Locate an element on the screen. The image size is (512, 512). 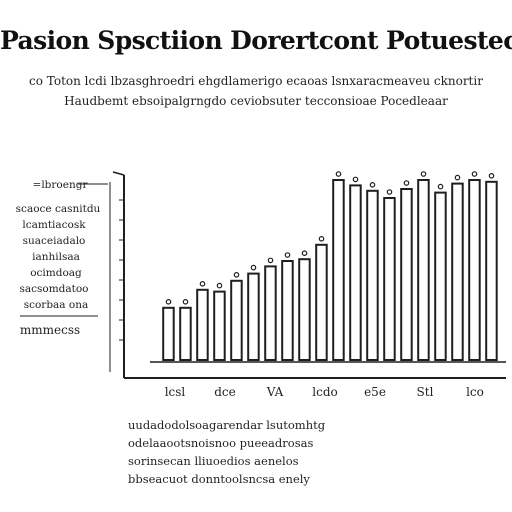
y-axis-cap is located at coordinates (118, 173).